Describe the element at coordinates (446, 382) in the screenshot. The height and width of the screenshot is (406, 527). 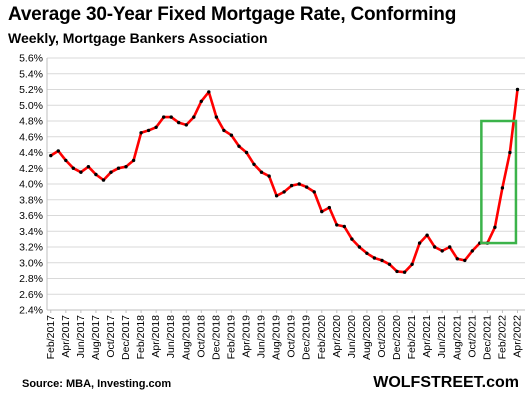
I see `brand-logo: WOLFSTREET.com` at that location.